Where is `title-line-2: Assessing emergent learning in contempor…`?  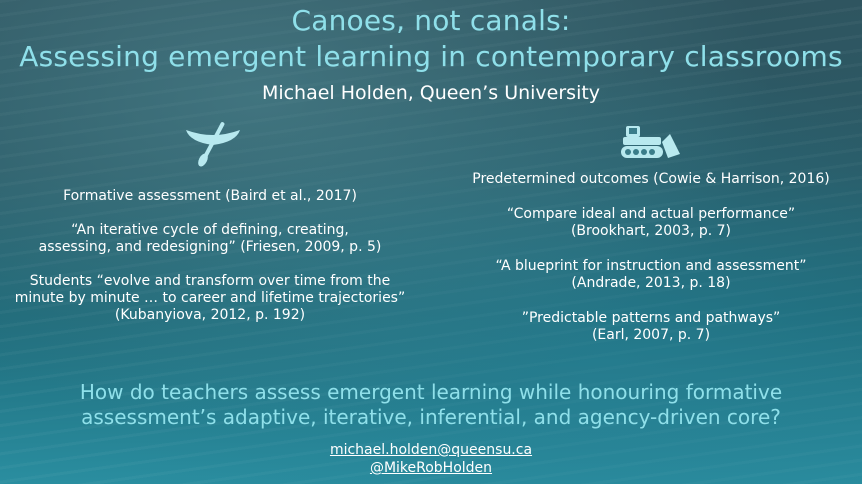 title-line-2: Assessing emergent learning in contempor… is located at coordinates (431, 56).